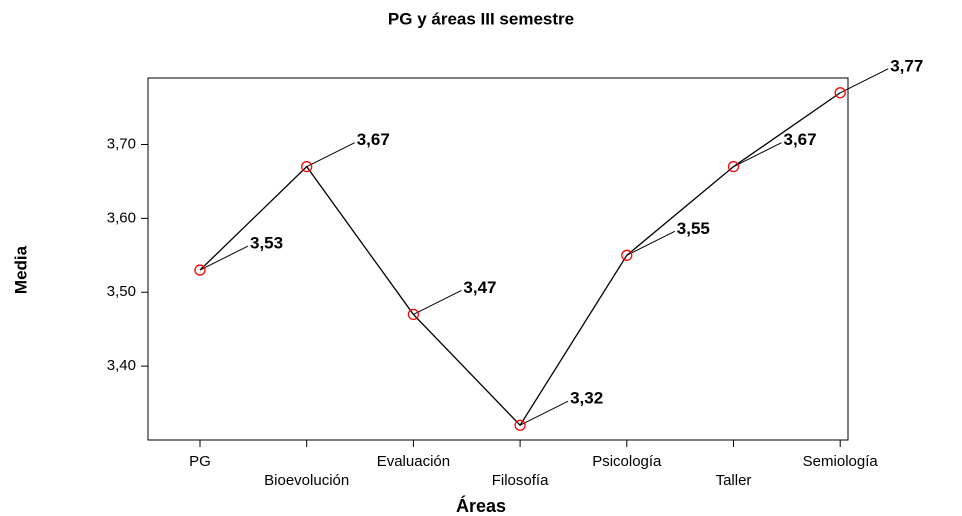  Describe the element at coordinates (481, 505) in the screenshot. I see `x-axis-label: Áreas` at that location.